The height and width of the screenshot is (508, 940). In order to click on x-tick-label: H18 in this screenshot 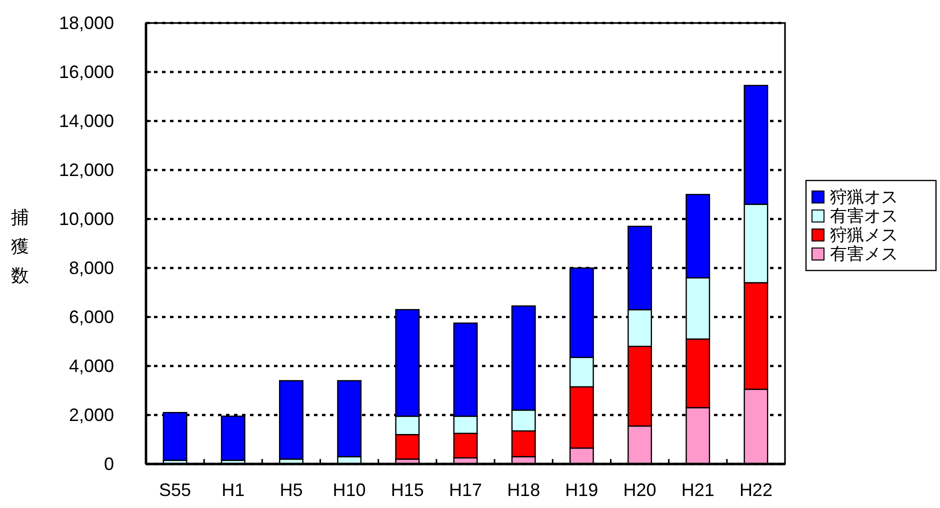, I will do `click(523, 490)`.